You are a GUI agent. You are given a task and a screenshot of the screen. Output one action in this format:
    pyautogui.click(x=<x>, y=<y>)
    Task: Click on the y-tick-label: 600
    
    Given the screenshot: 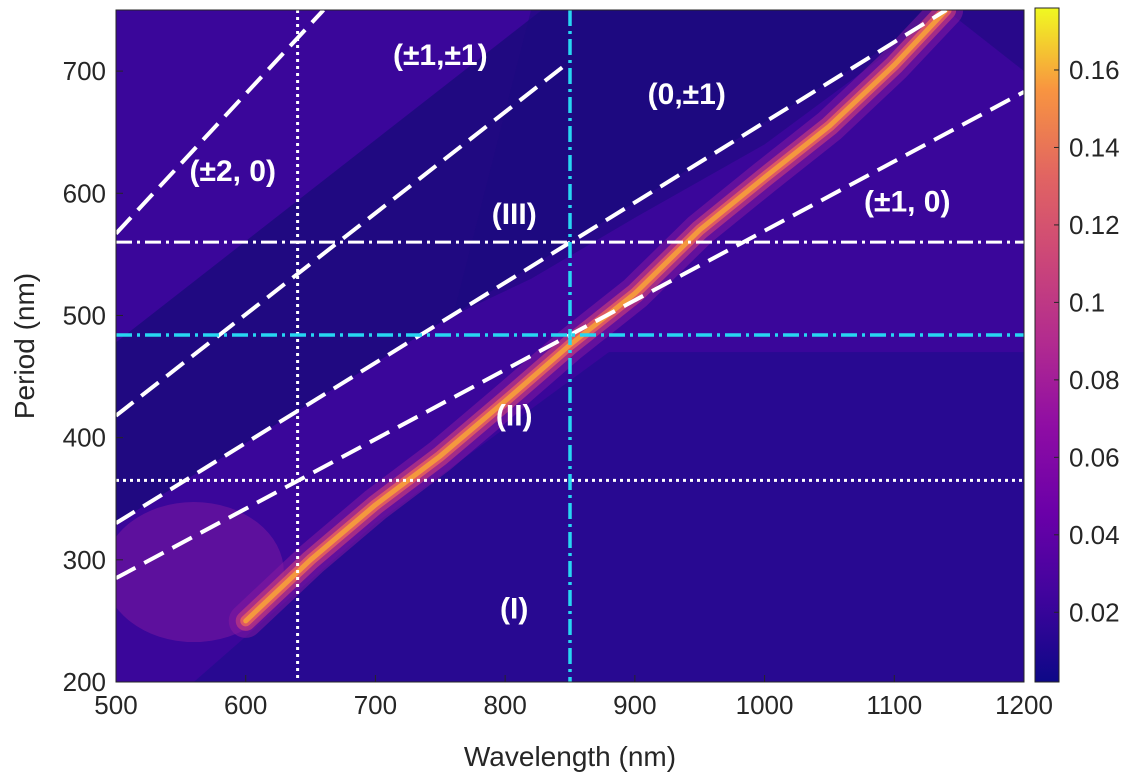 What is the action you would take?
    pyautogui.click(x=84, y=193)
    